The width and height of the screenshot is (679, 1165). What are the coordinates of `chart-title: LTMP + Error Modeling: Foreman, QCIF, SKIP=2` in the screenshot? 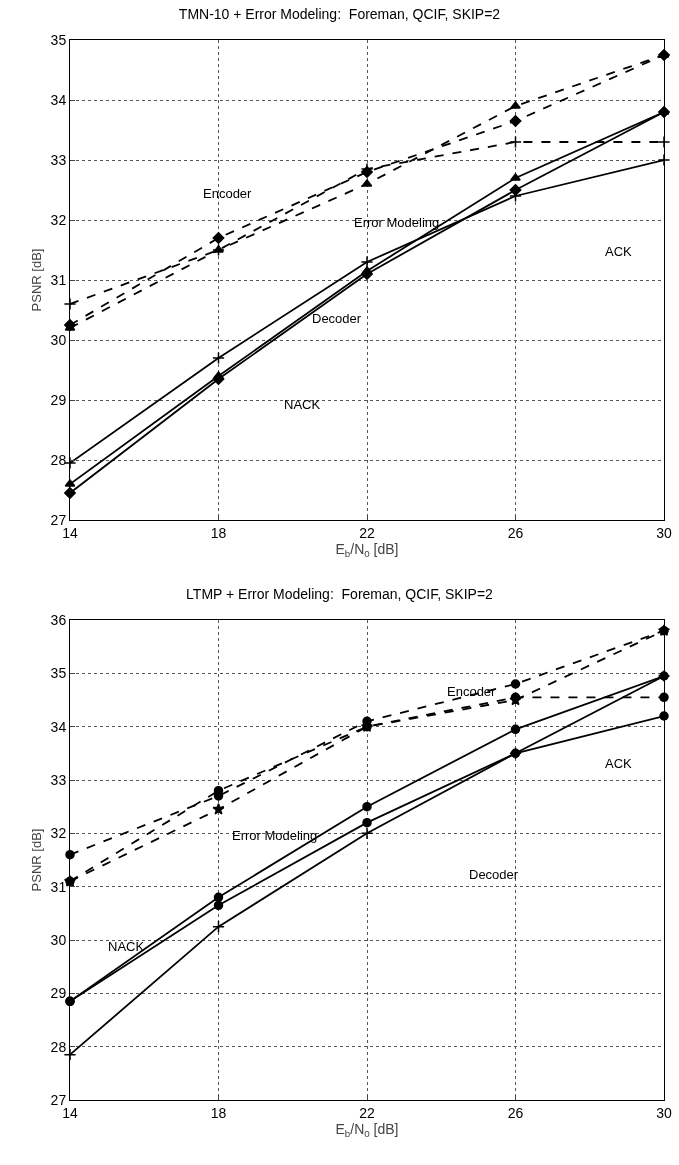 It's located at (340, 593).